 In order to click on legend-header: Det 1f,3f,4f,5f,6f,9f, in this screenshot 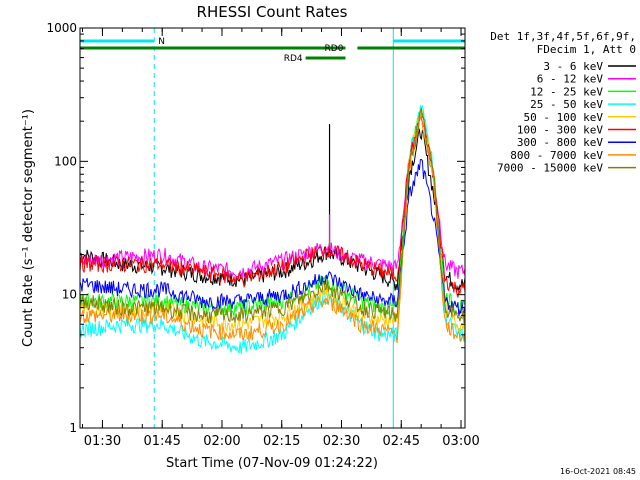, I will do `click(563, 36)`.